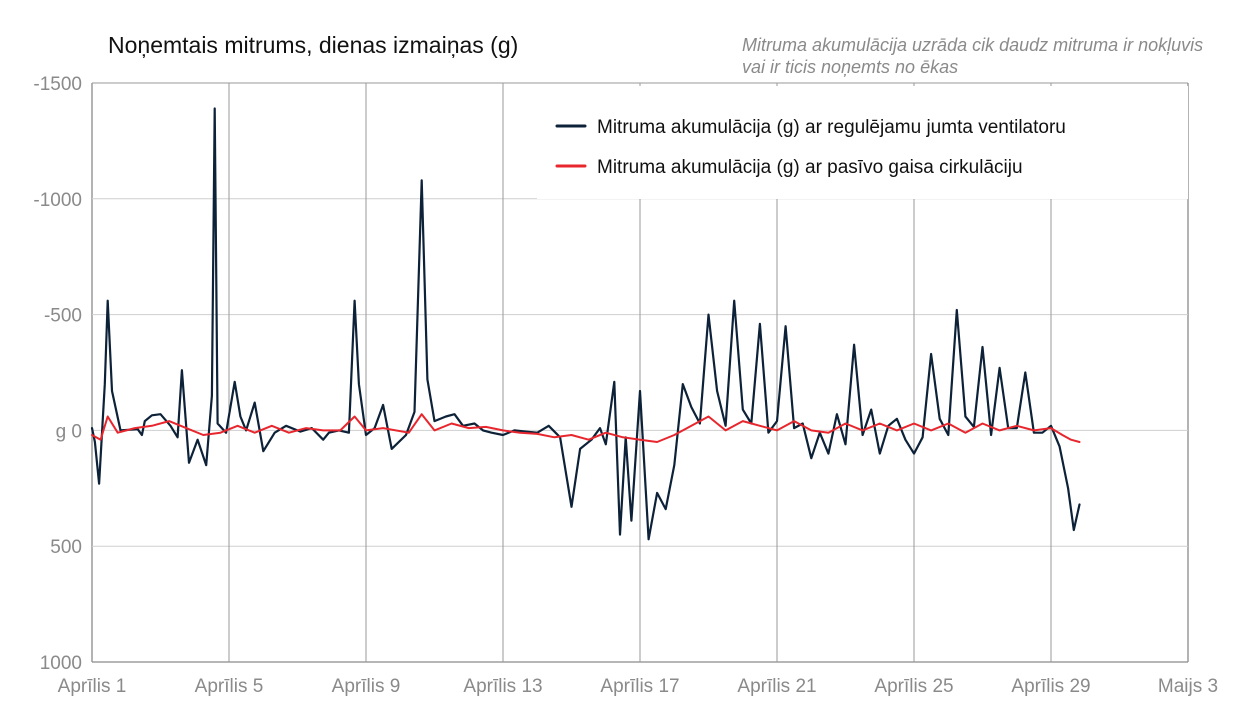 Image resolution: width=1234 pixels, height=707 pixels. I want to click on y-tick-label: 1000, so click(61, 663).